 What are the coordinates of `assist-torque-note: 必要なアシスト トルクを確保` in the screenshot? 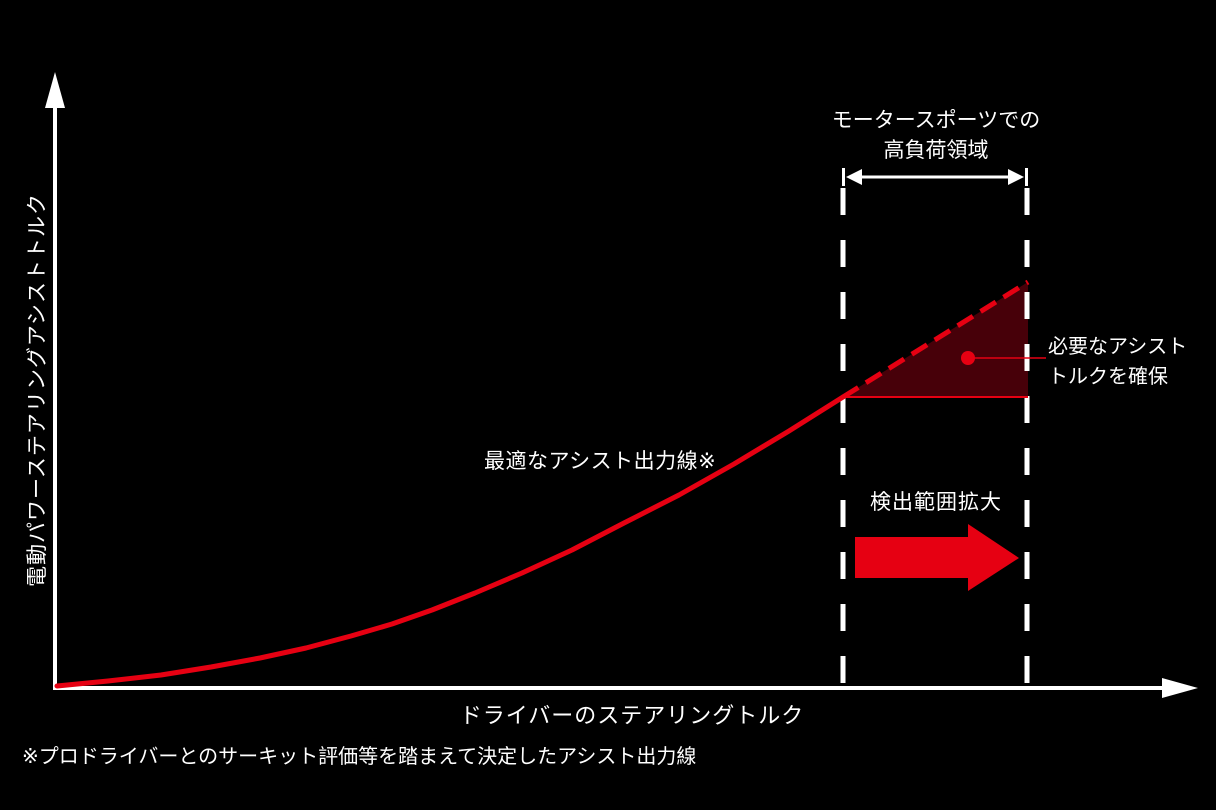 It's located at (1117, 362).